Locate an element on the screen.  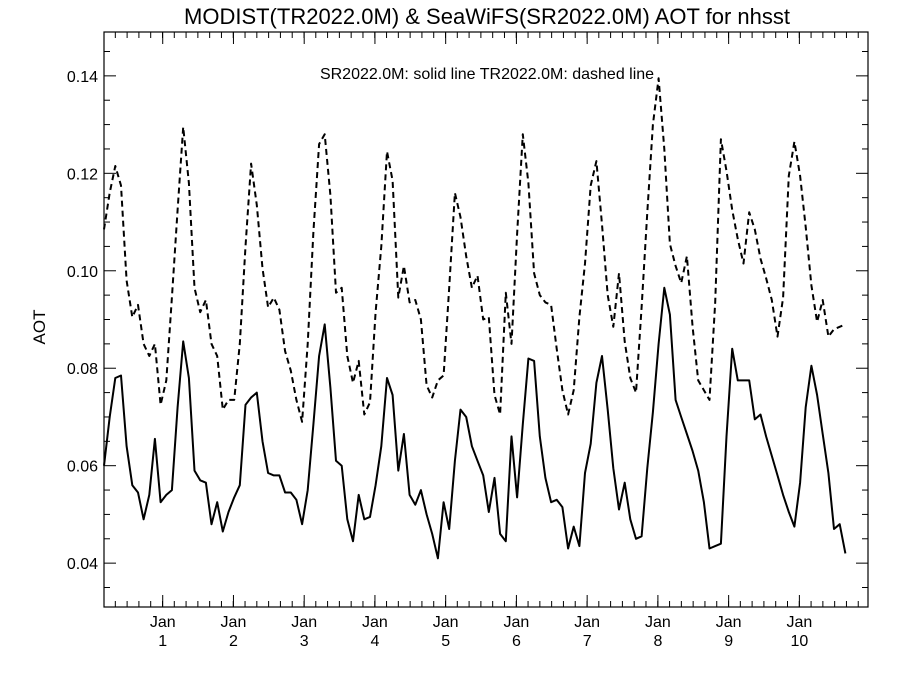
x-tick-year: 1 is located at coordinates (162, 641).